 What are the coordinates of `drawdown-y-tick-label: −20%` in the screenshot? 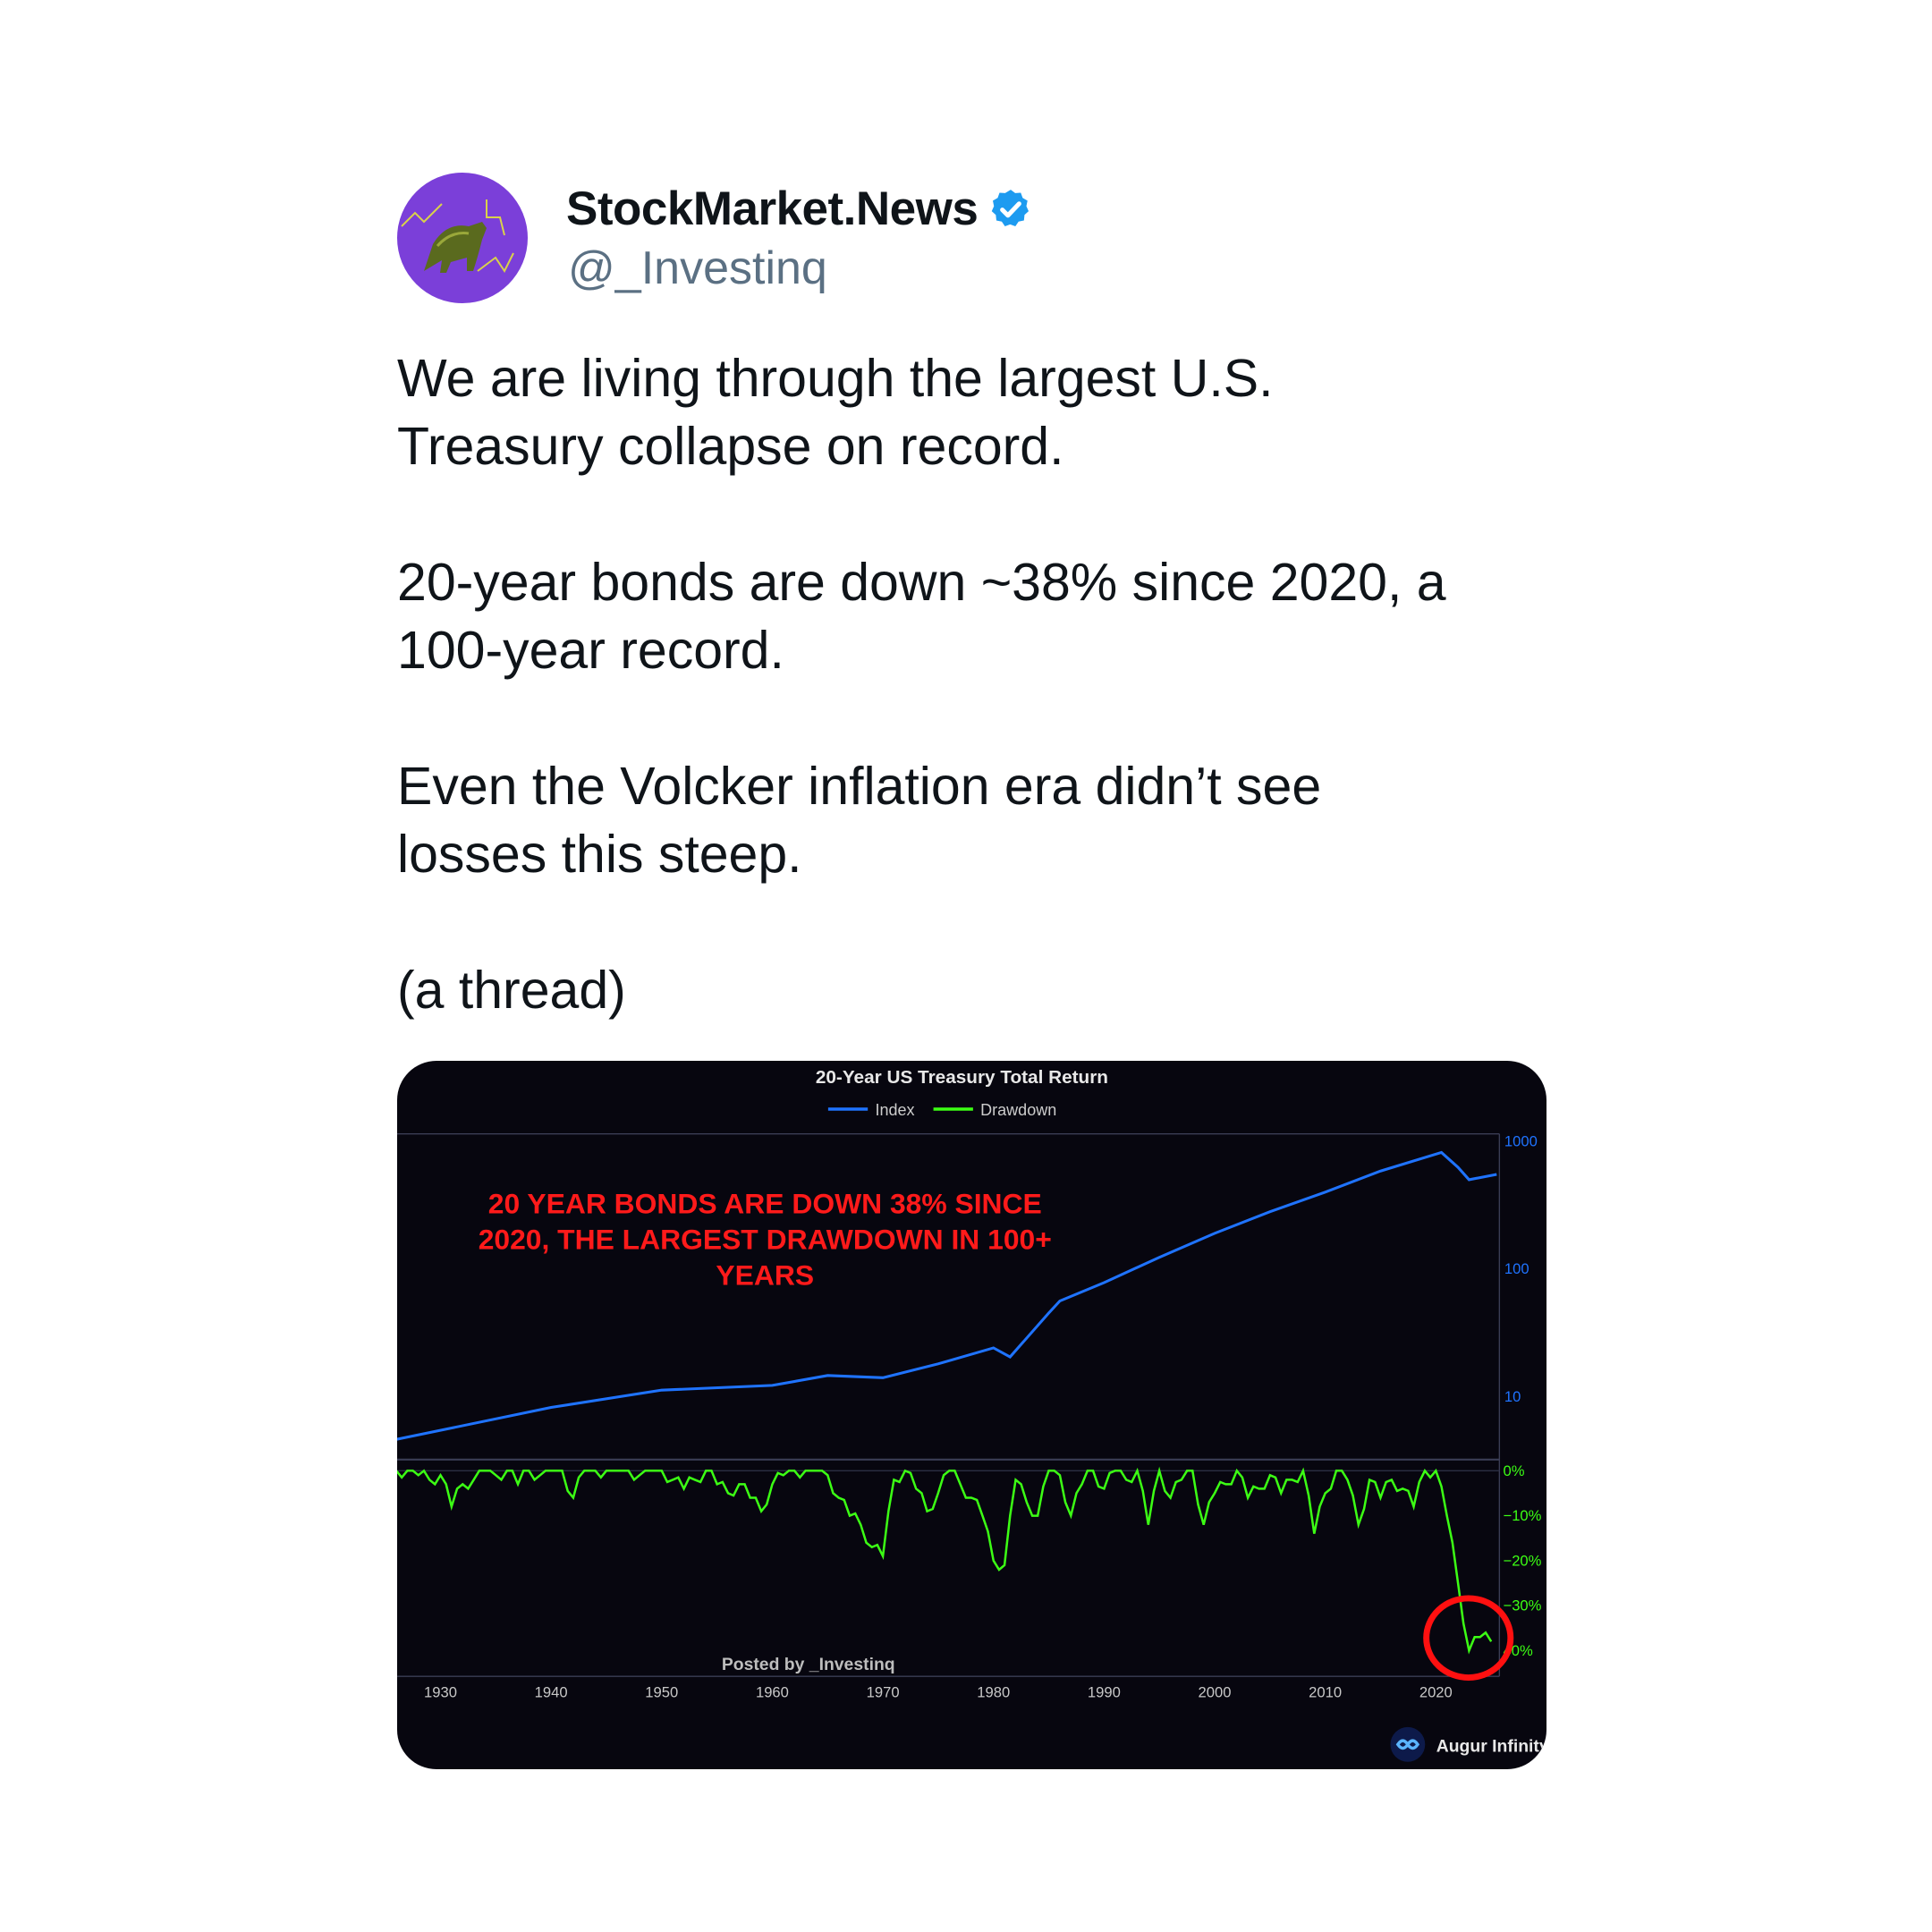 It's located at (1523, 1560).